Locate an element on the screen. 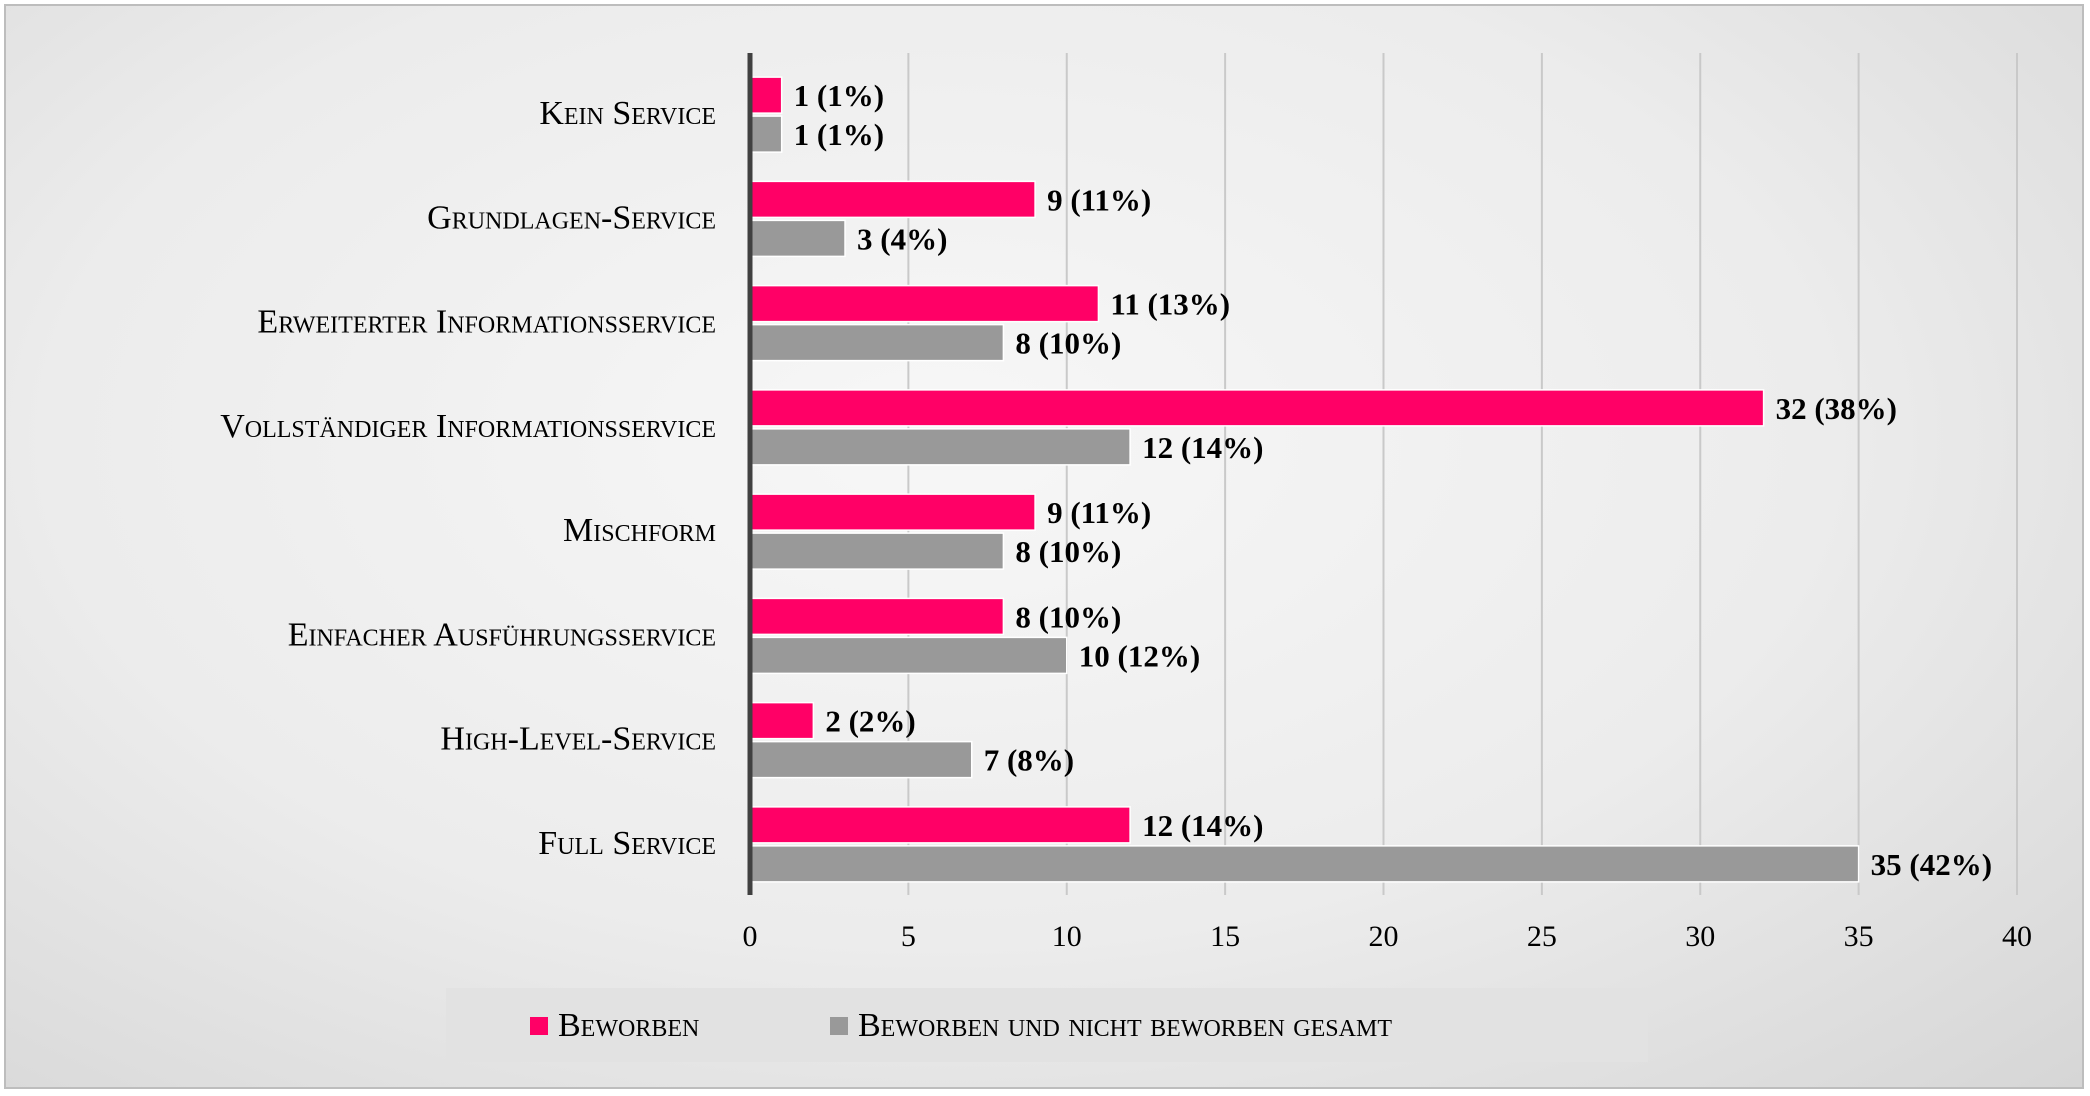 This screenshot has width=2090, height=1096. legend-label-beworben: Beworben is located at coordinates (628, 1025).